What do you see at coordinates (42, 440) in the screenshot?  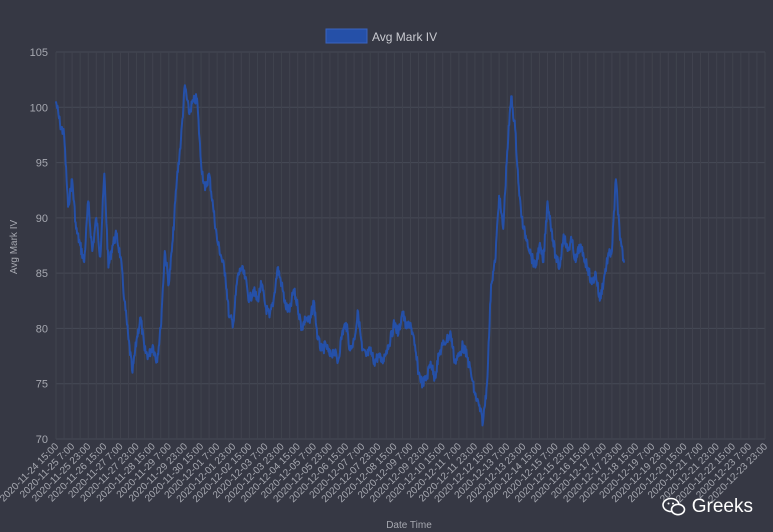 I see `y-tick-label: 70` at bounding box center [42, 440].